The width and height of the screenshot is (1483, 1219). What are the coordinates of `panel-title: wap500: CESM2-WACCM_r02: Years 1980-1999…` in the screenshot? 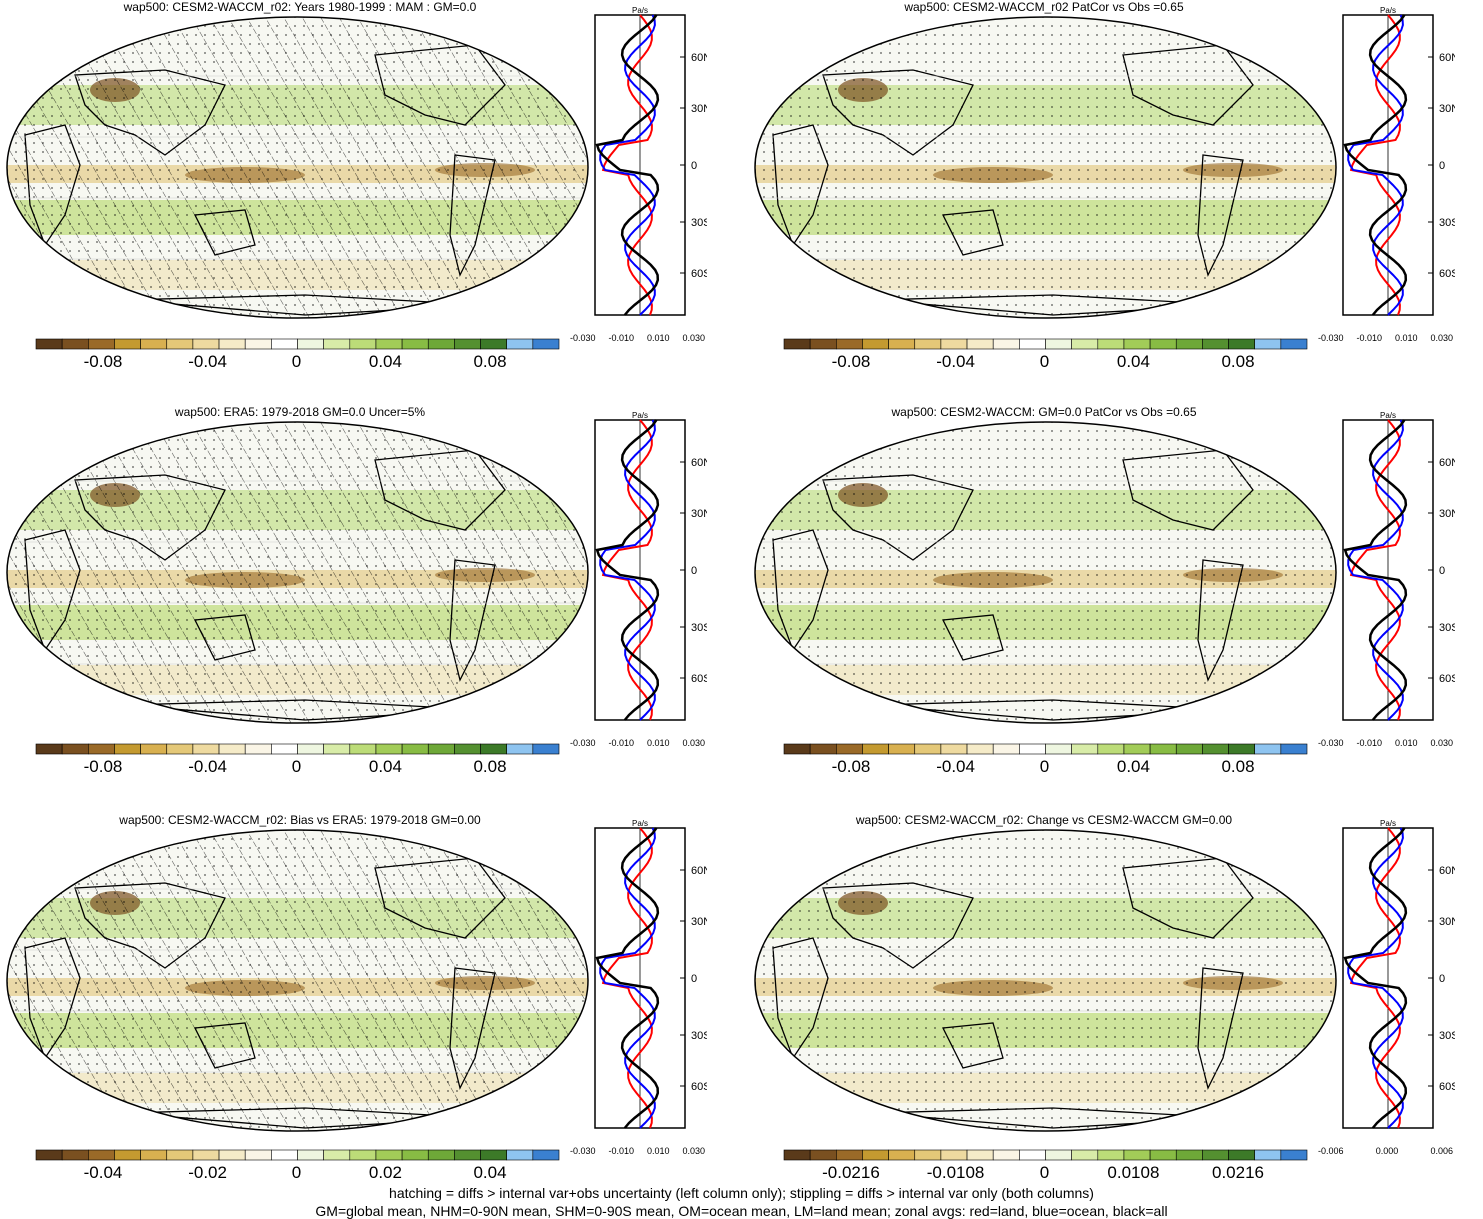 It's located at (300, 7).